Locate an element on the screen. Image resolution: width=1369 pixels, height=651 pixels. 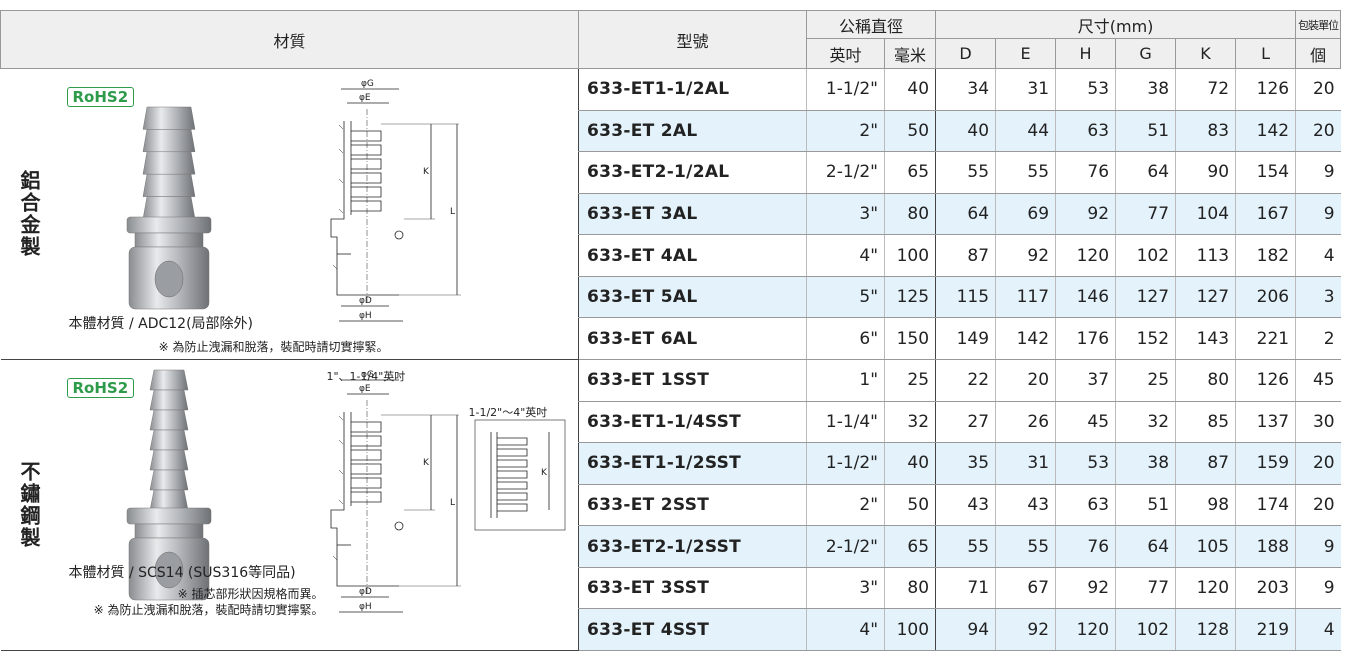
value-cell: 34 is located at coordinates (965, 89).